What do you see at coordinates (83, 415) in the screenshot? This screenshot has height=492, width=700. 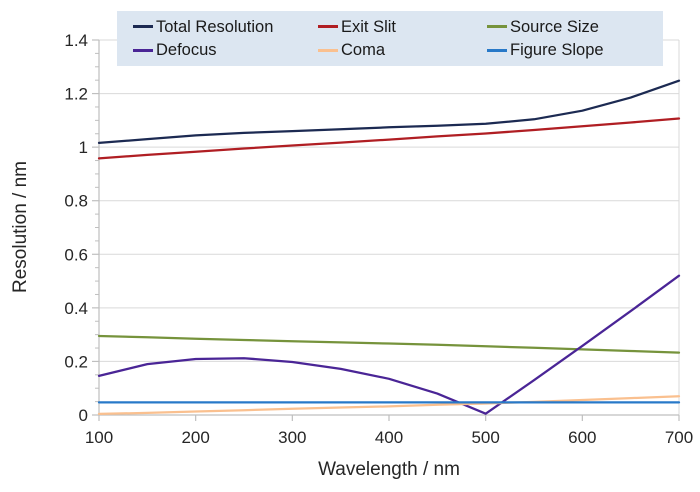 I see `y-tick-label: 0` at bounding box center [83, 415].